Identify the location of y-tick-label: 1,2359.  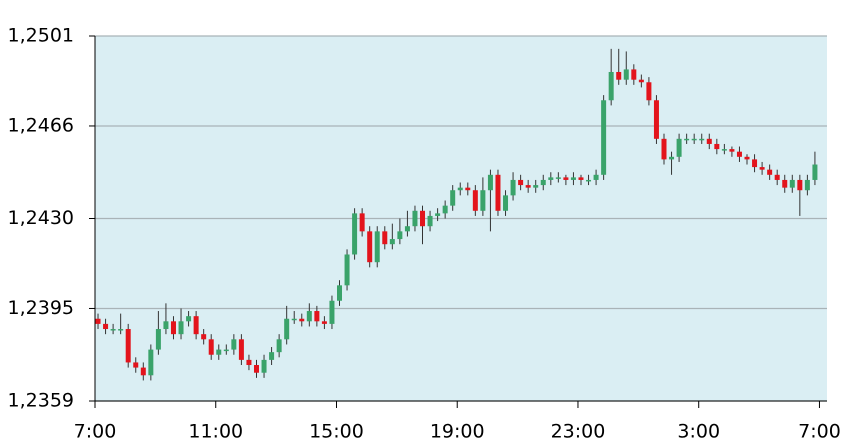
(41, 401).